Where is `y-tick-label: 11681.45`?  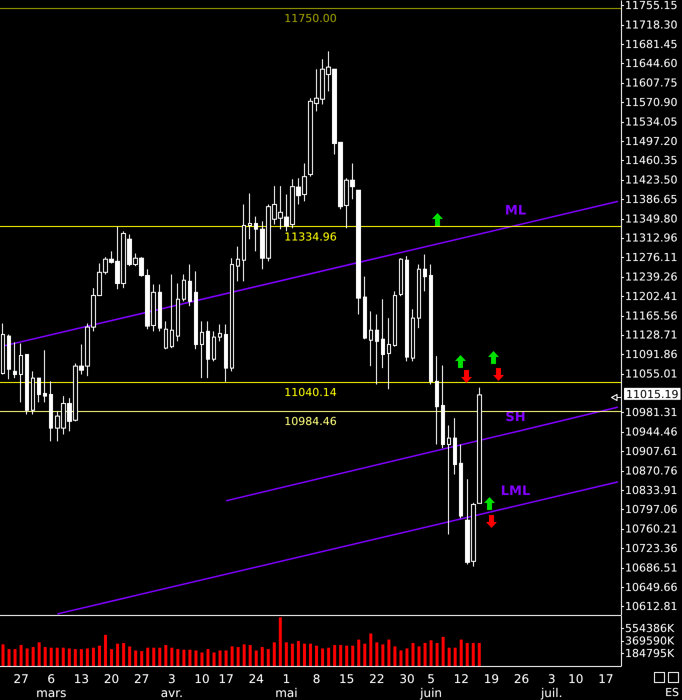
y-tick-label: 11681.45 is located at coordinates (651, 44).